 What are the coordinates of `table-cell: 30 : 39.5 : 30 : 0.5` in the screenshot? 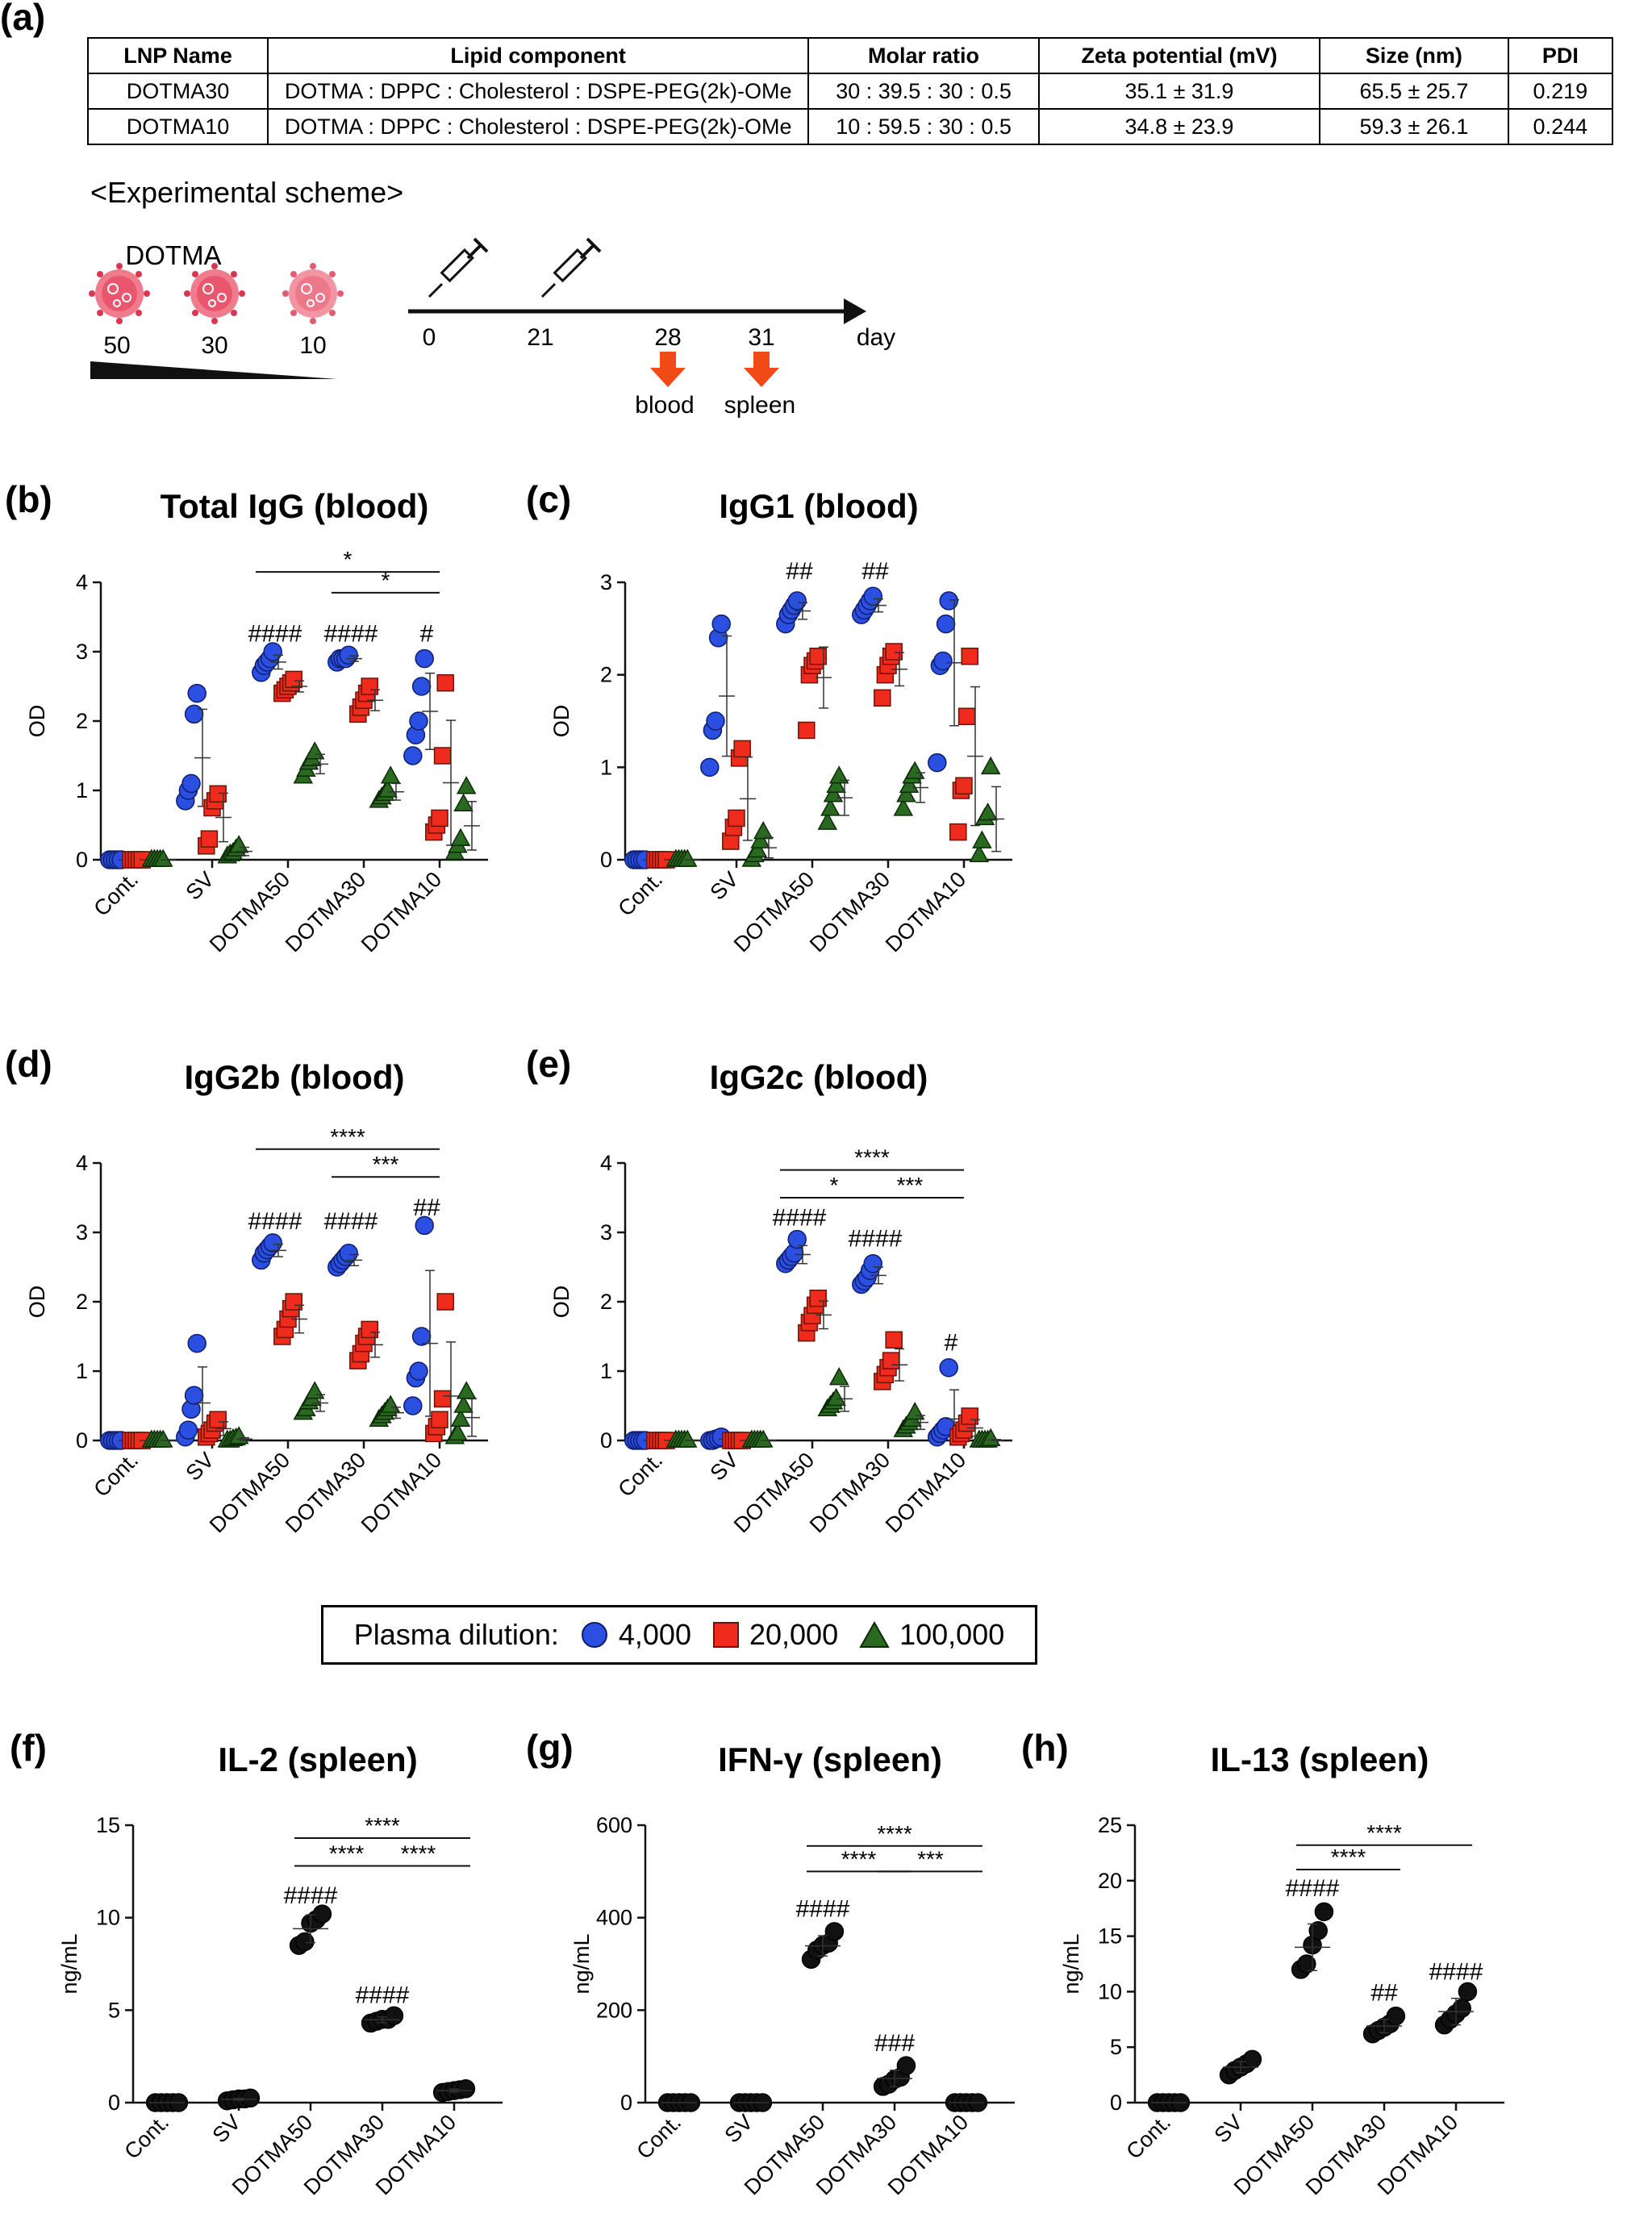 It's located at (923, 91).